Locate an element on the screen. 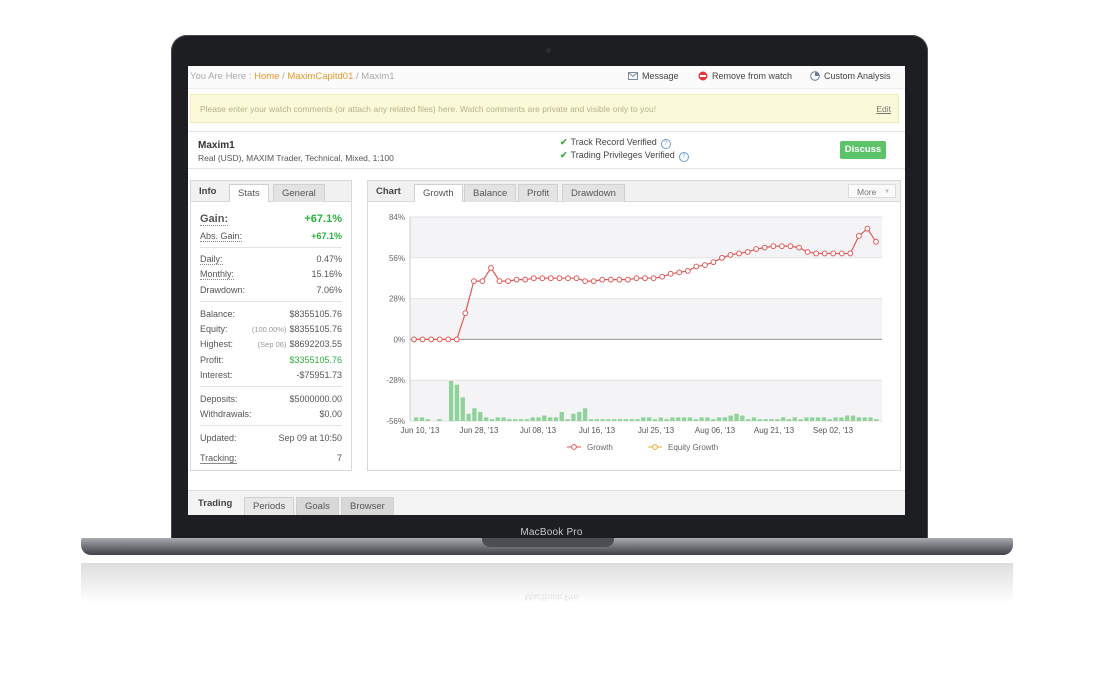  tab-periods: Periods is located at coordinates (269, 506).